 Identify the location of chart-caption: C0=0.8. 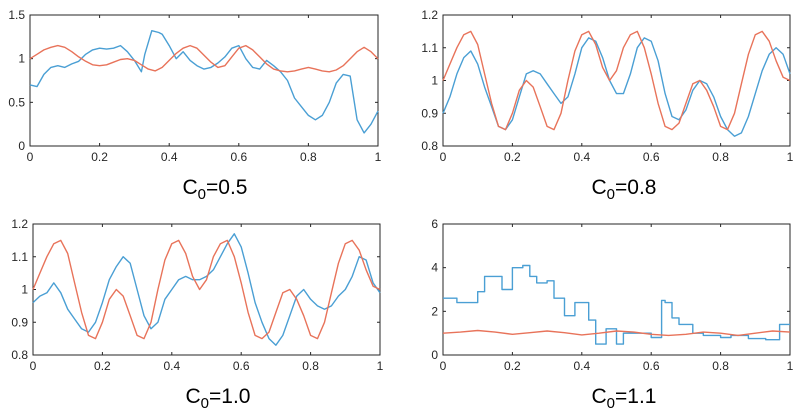
(624, 189).